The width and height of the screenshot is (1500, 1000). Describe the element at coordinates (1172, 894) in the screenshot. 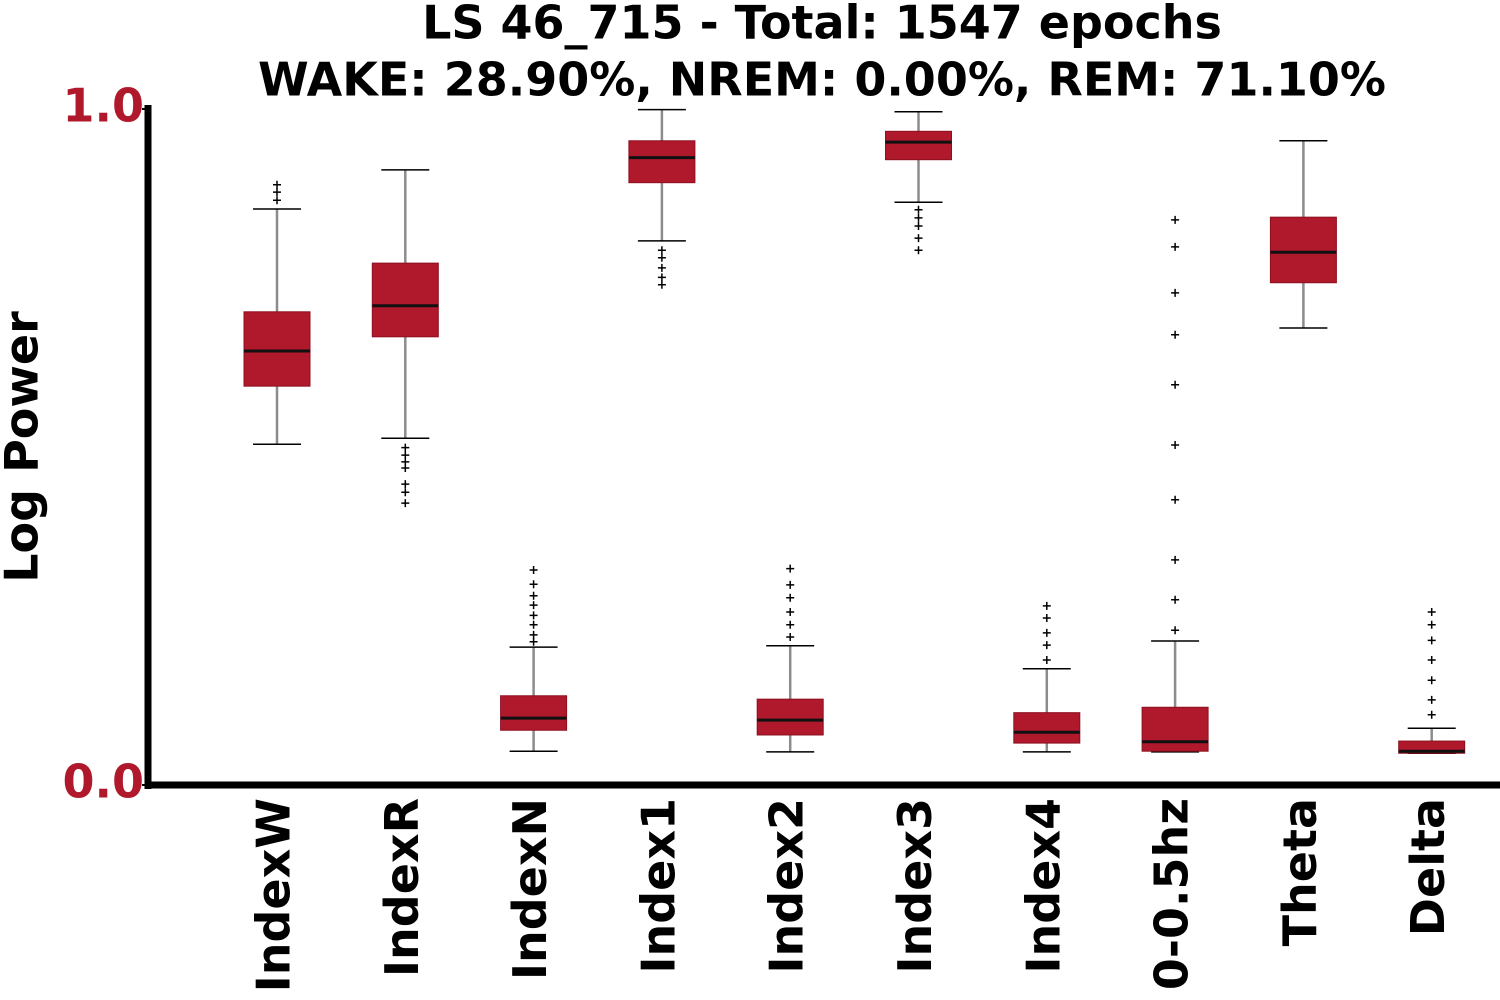

I see `x-tick-label: 0-0.5hz` at that location.